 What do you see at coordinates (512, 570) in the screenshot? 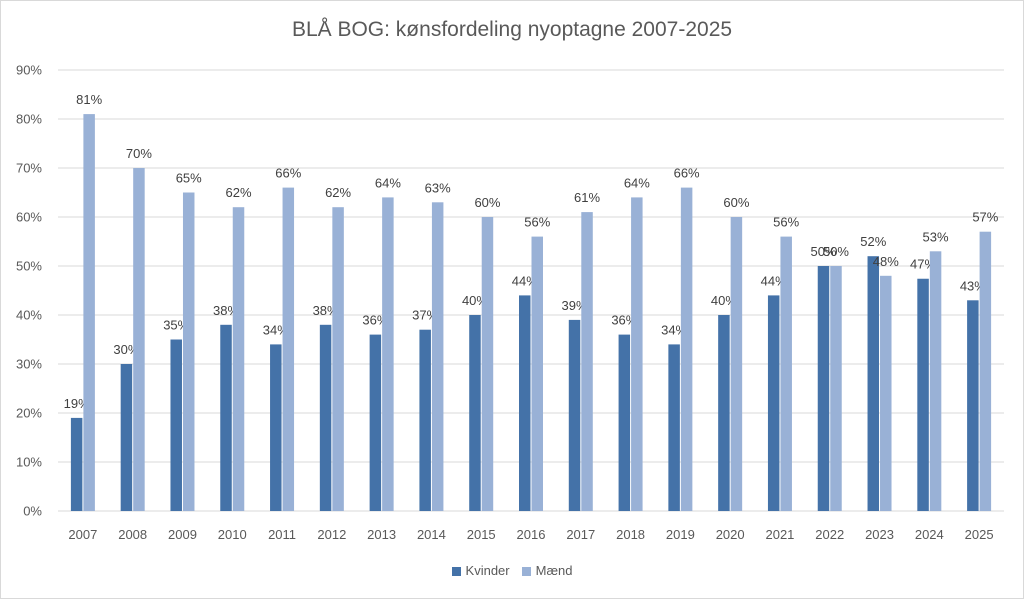
I see `chart-legend: Kvinder Mænd` at bounding box center [512, 570].